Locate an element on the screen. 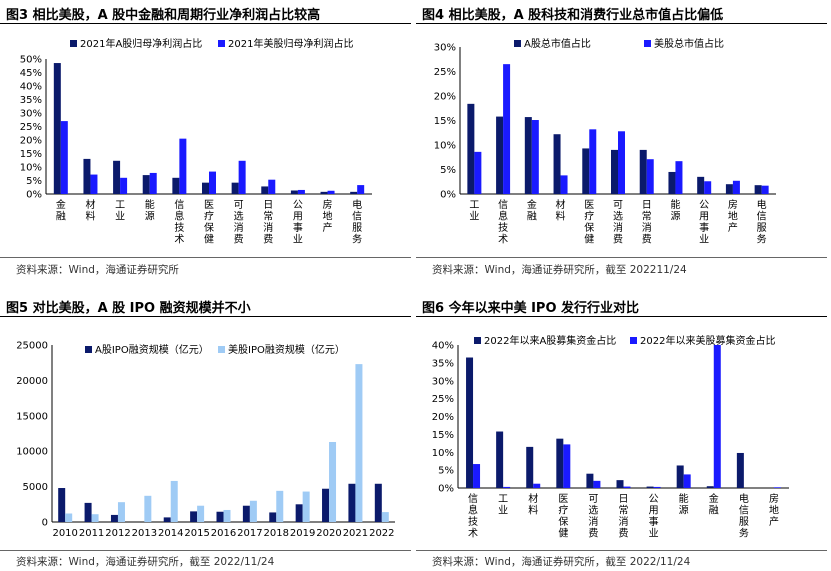 The width and height of the screenshot is (831, 571). legend-label: A股IPO融资规模（亿元） is located at coordinates (152, 349).